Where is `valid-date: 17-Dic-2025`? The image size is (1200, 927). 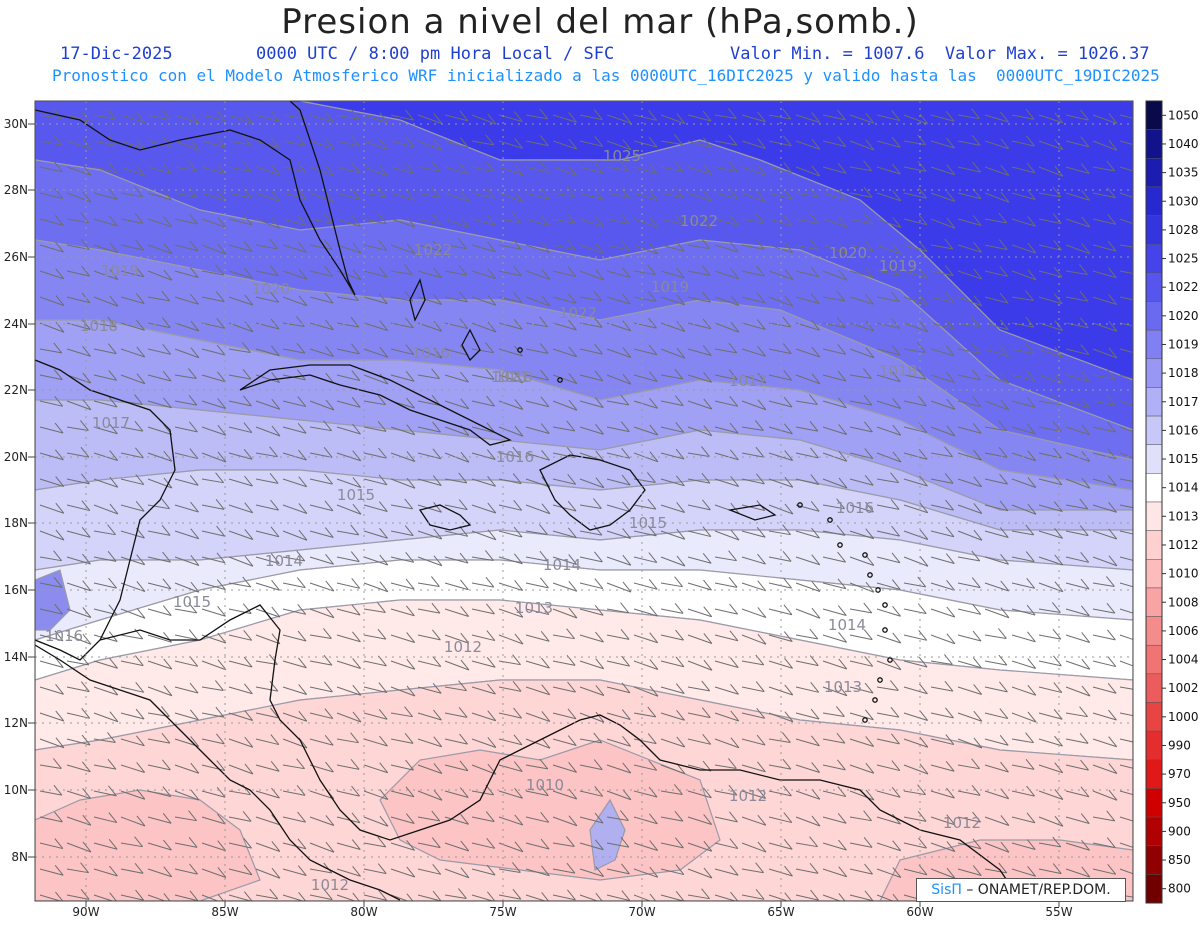
valid-date: 17-Dic-2025 is located at coordinates (116, 54).